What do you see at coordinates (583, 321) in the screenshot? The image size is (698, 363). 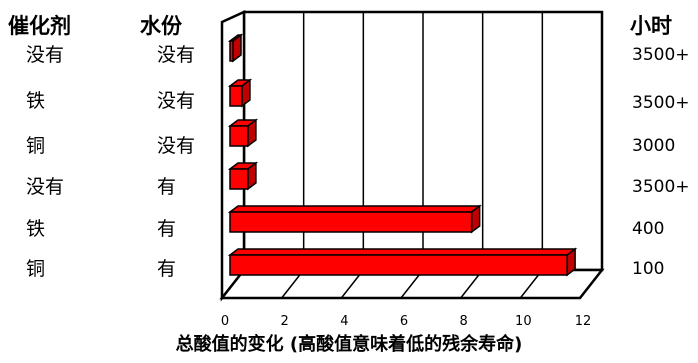 I see `x-tick-label: 12` at bounding box center [583, 321].